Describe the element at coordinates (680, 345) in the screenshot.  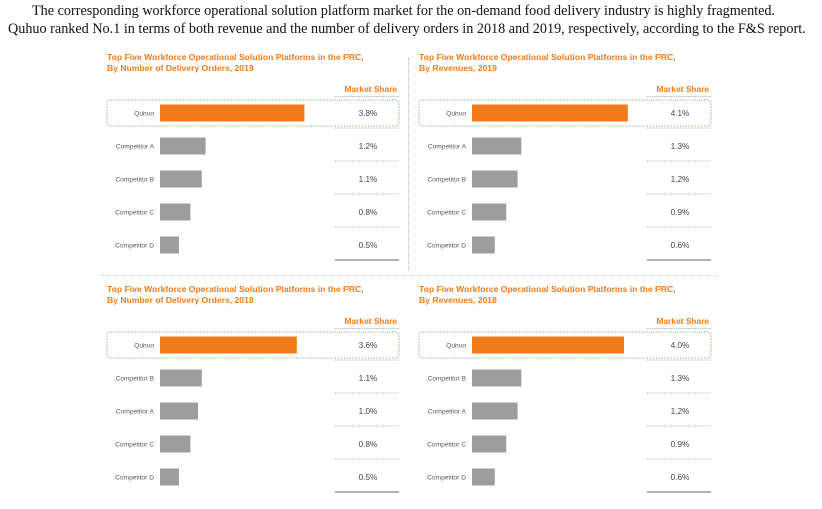
I see `value-label: 4.0%` at that location.